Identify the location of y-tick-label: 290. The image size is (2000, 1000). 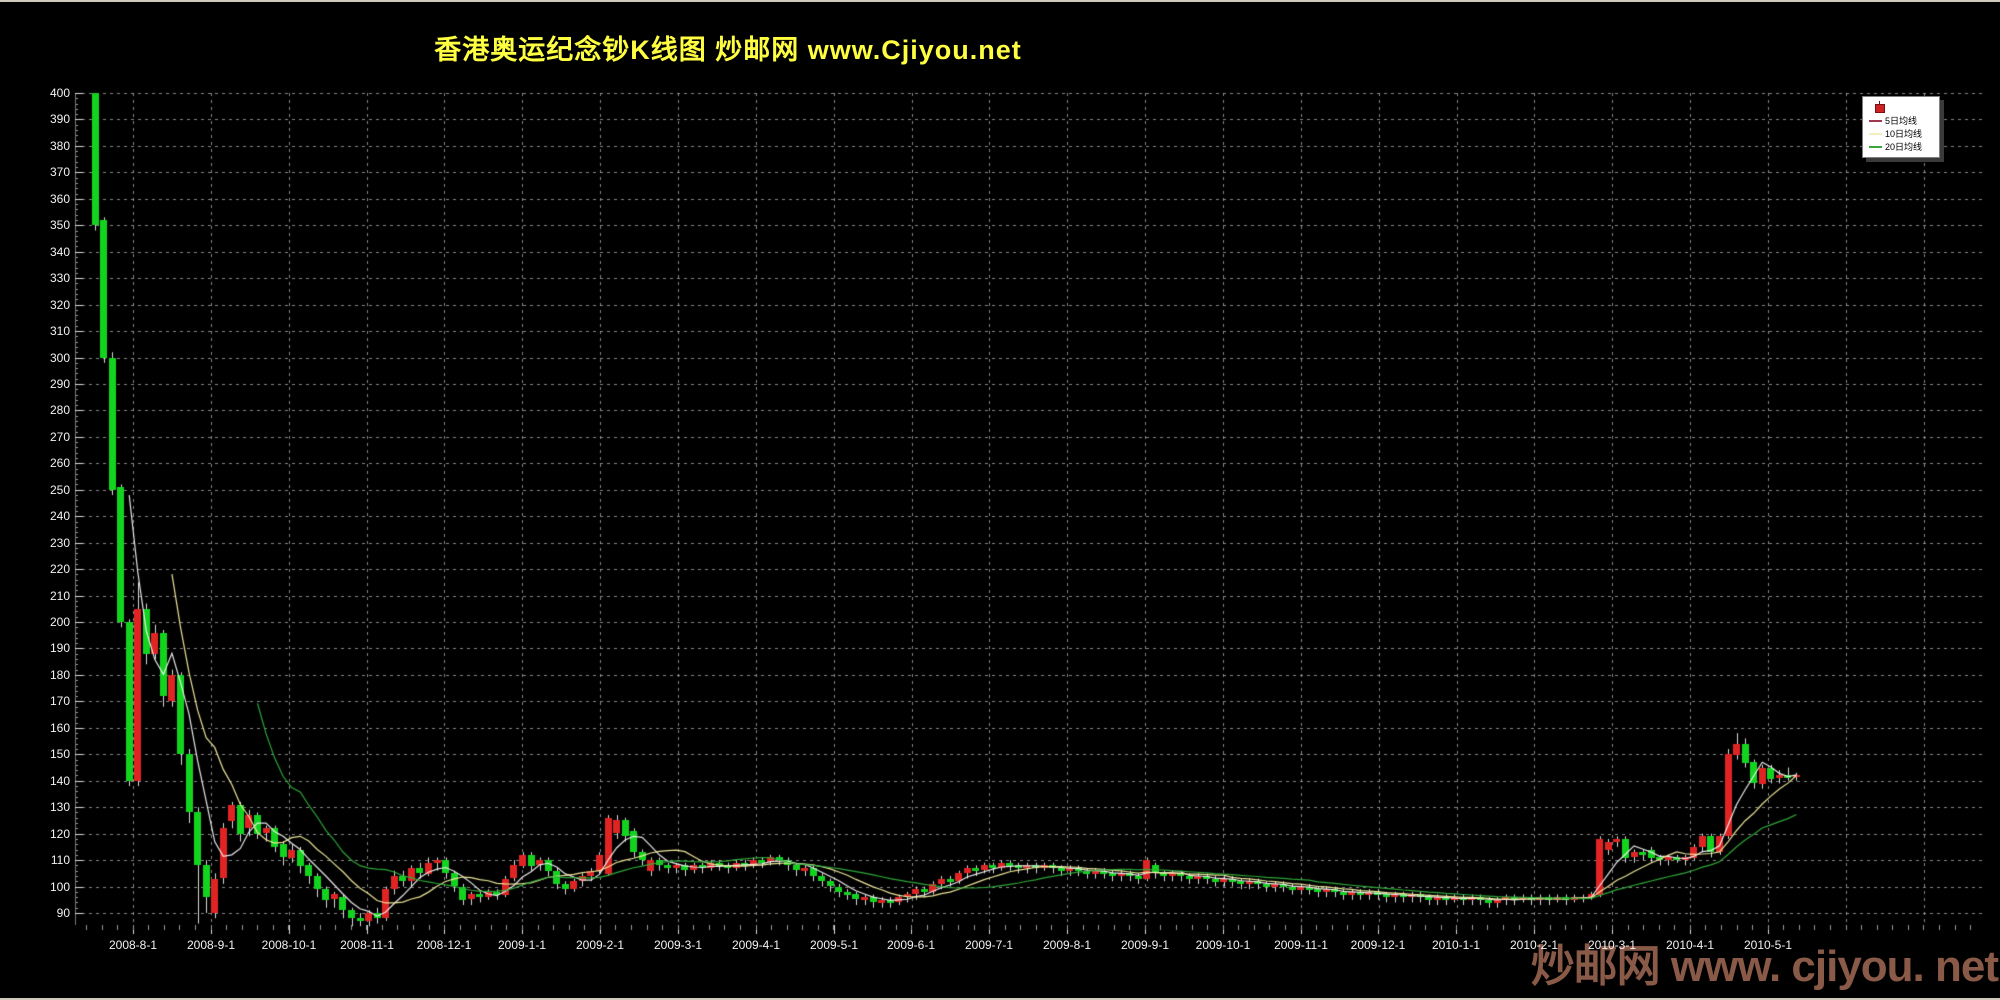
(59, 383).